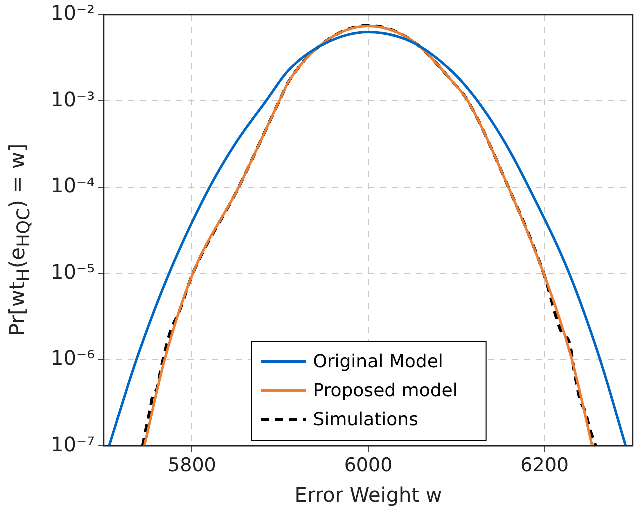  What do you see at coordinates (192, 465) in the screenshot?
I see `x-tick-label: 5800` at bounding box center [192, 465].